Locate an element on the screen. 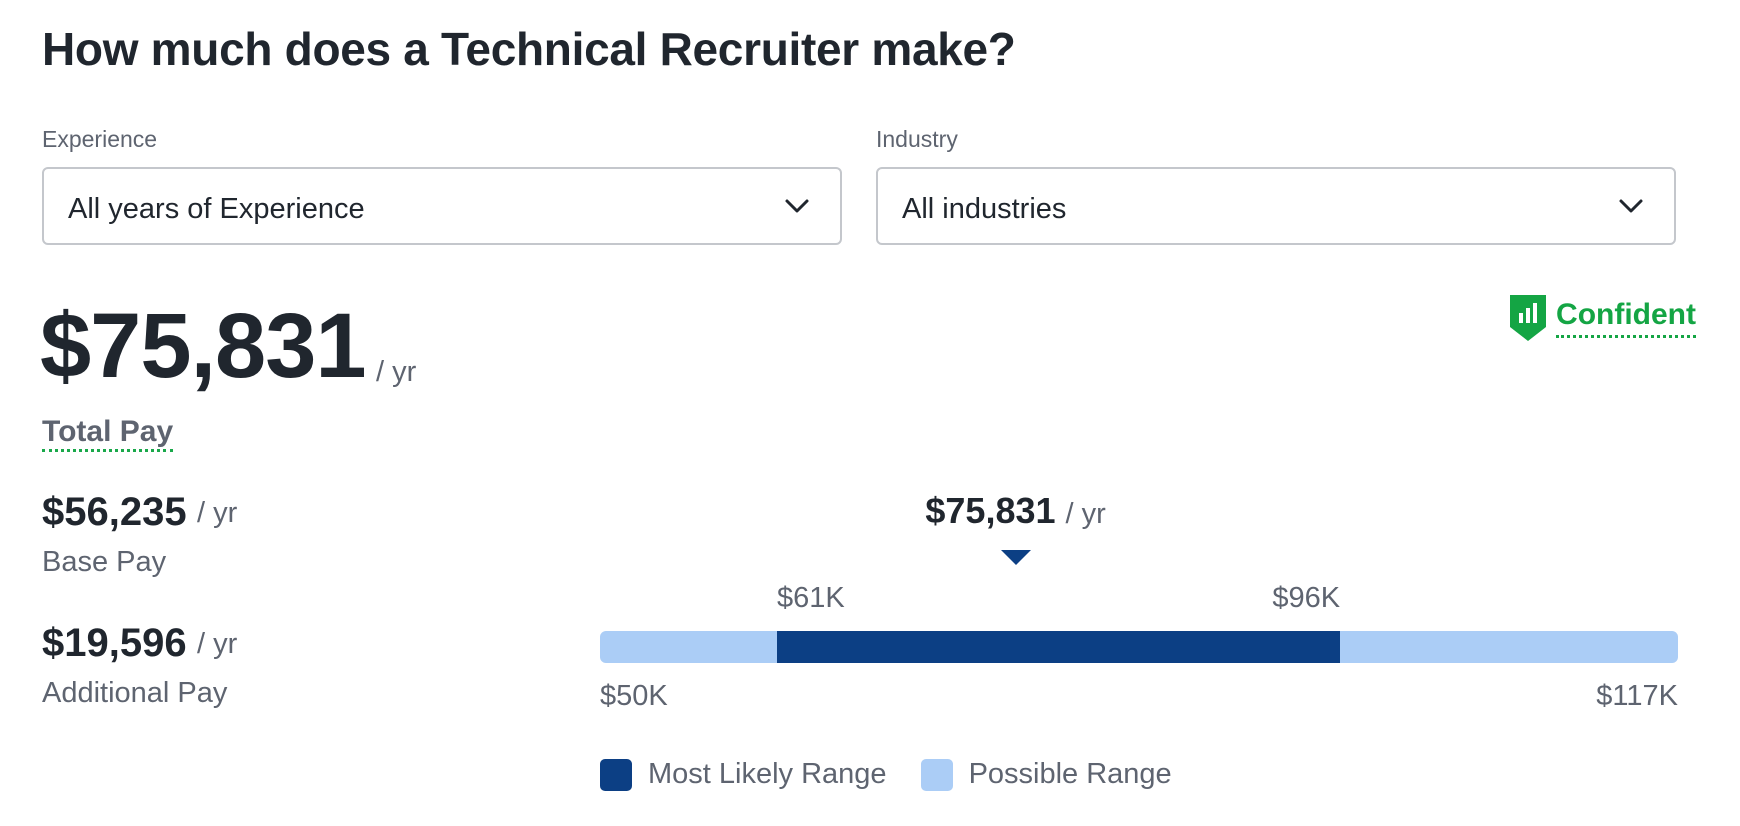 This screenshot has width=1740, height=826. additional-pay-amount: $19,596 is located at coordinates (114, 643).